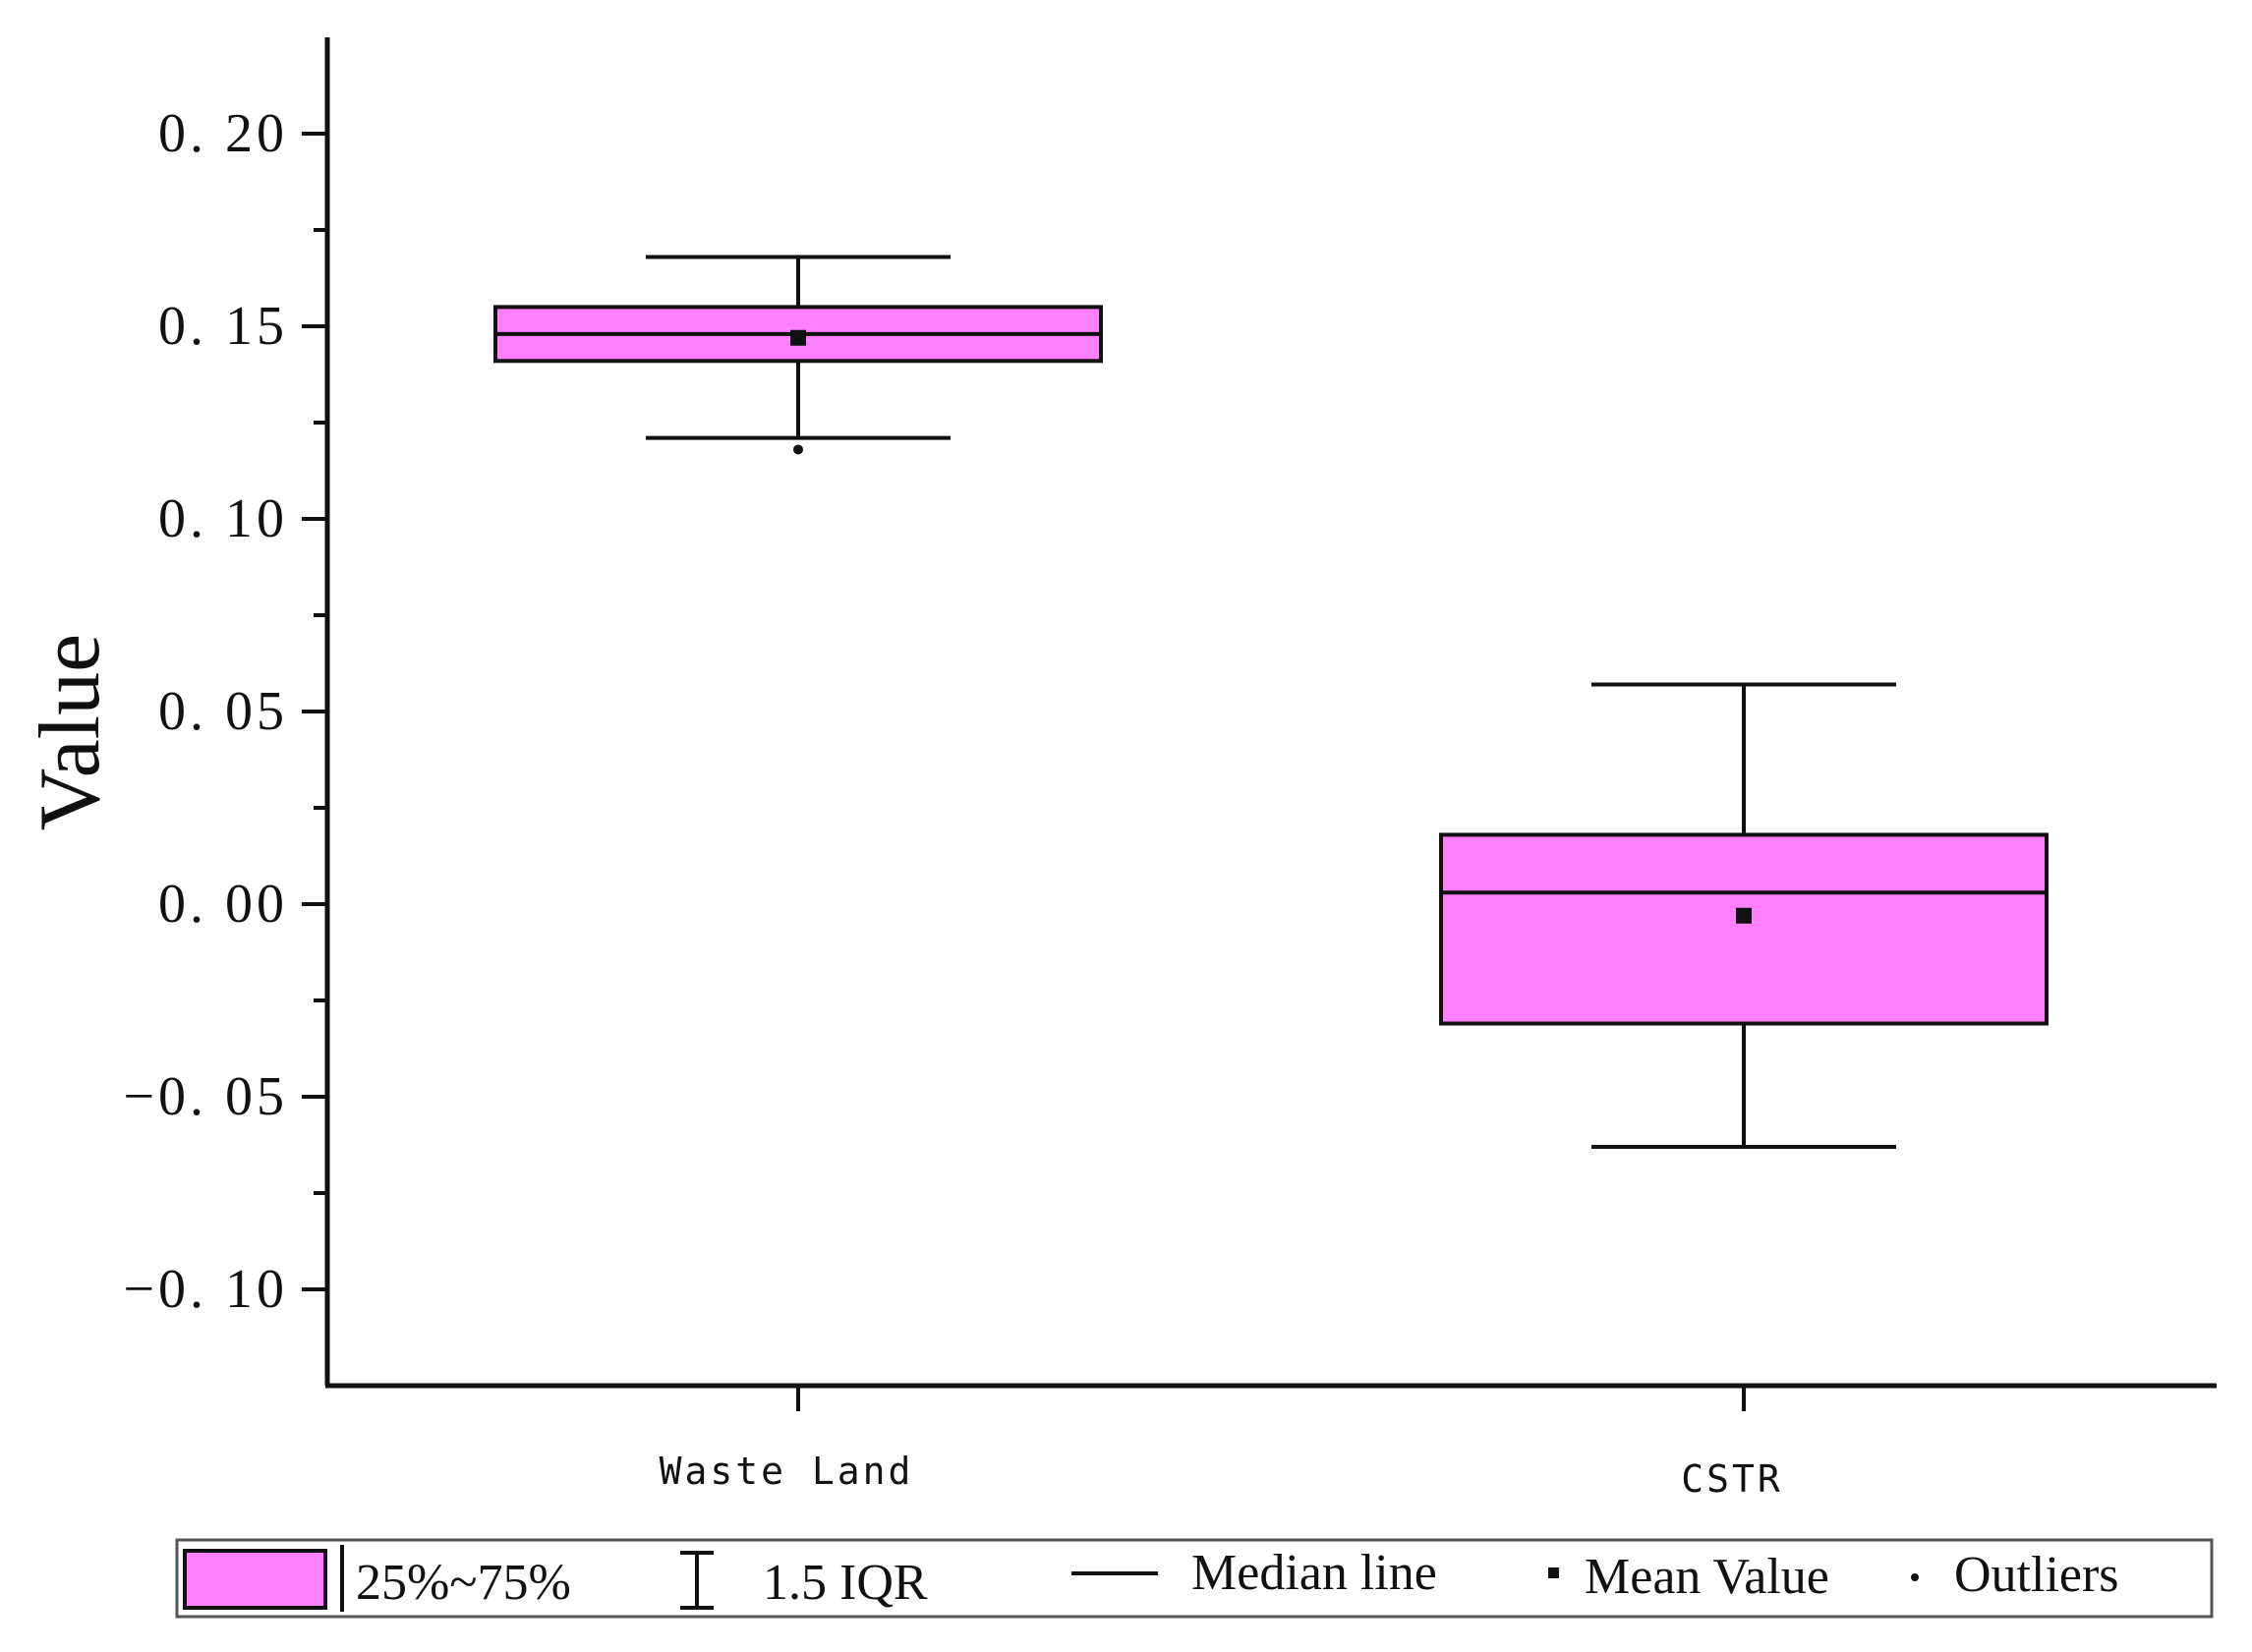  What do you see at coordinates (1553, 1572) in the screenshot?
I see `legend-mean-symbol` at bounding box center [1553, 1572].